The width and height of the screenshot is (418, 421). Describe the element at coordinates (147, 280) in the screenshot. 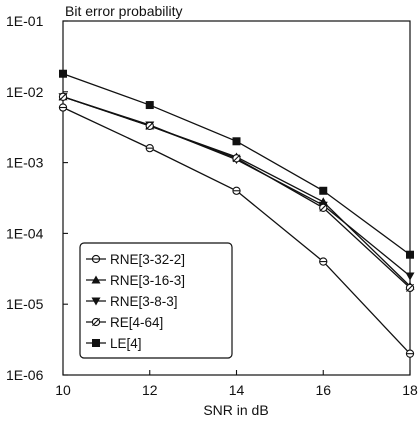

I see `legend-label: RNE[3-16-3]` at that location.